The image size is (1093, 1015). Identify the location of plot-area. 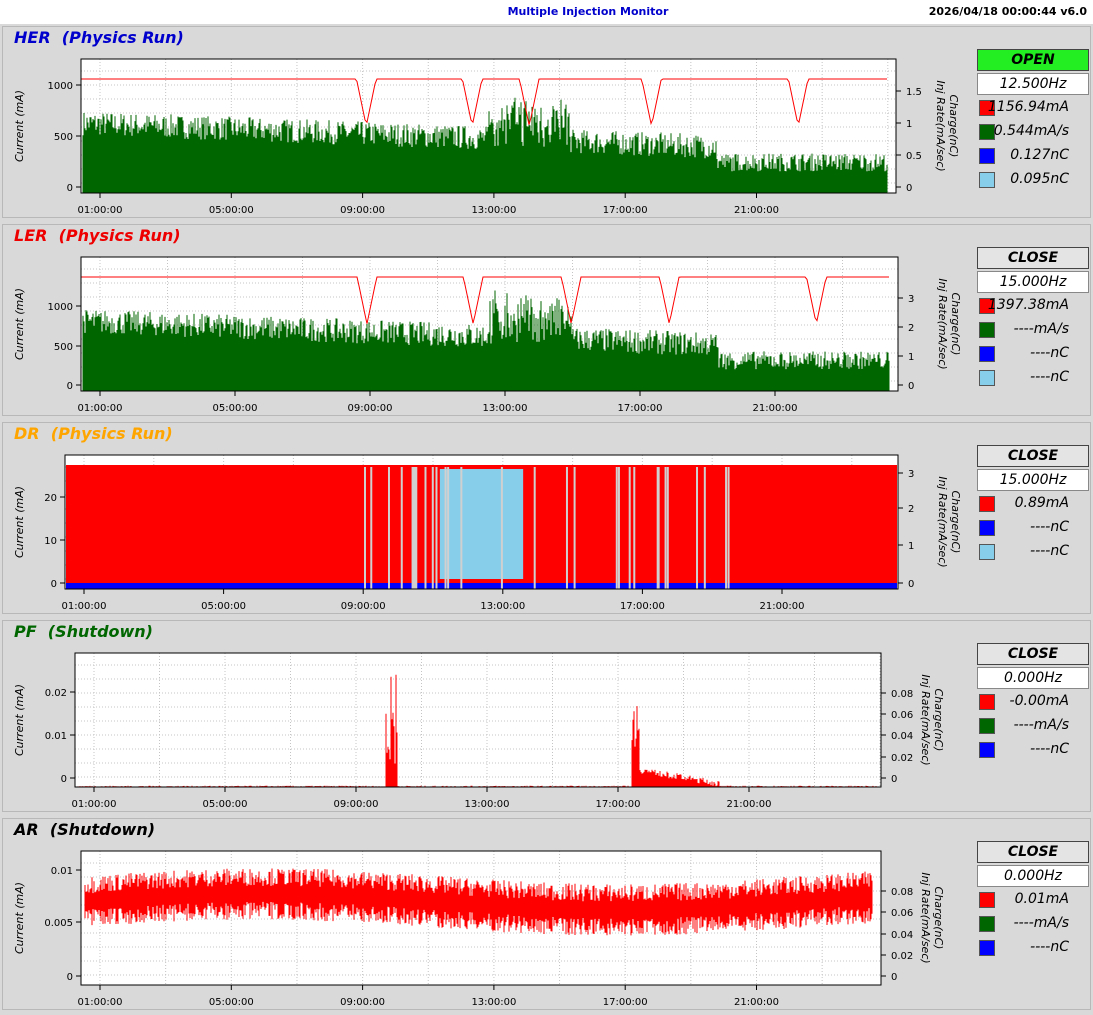
(478, 720).